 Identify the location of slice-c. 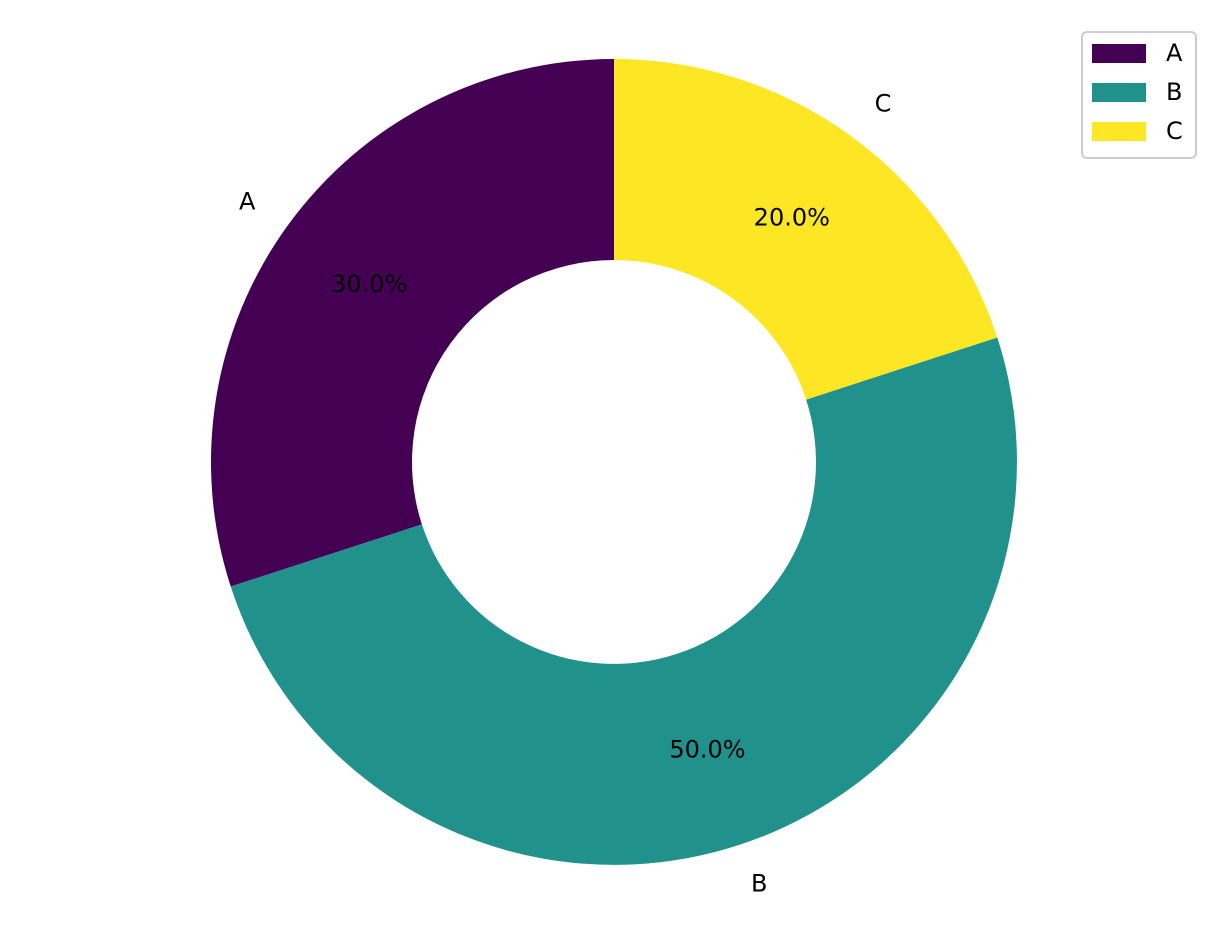
(806, 229).